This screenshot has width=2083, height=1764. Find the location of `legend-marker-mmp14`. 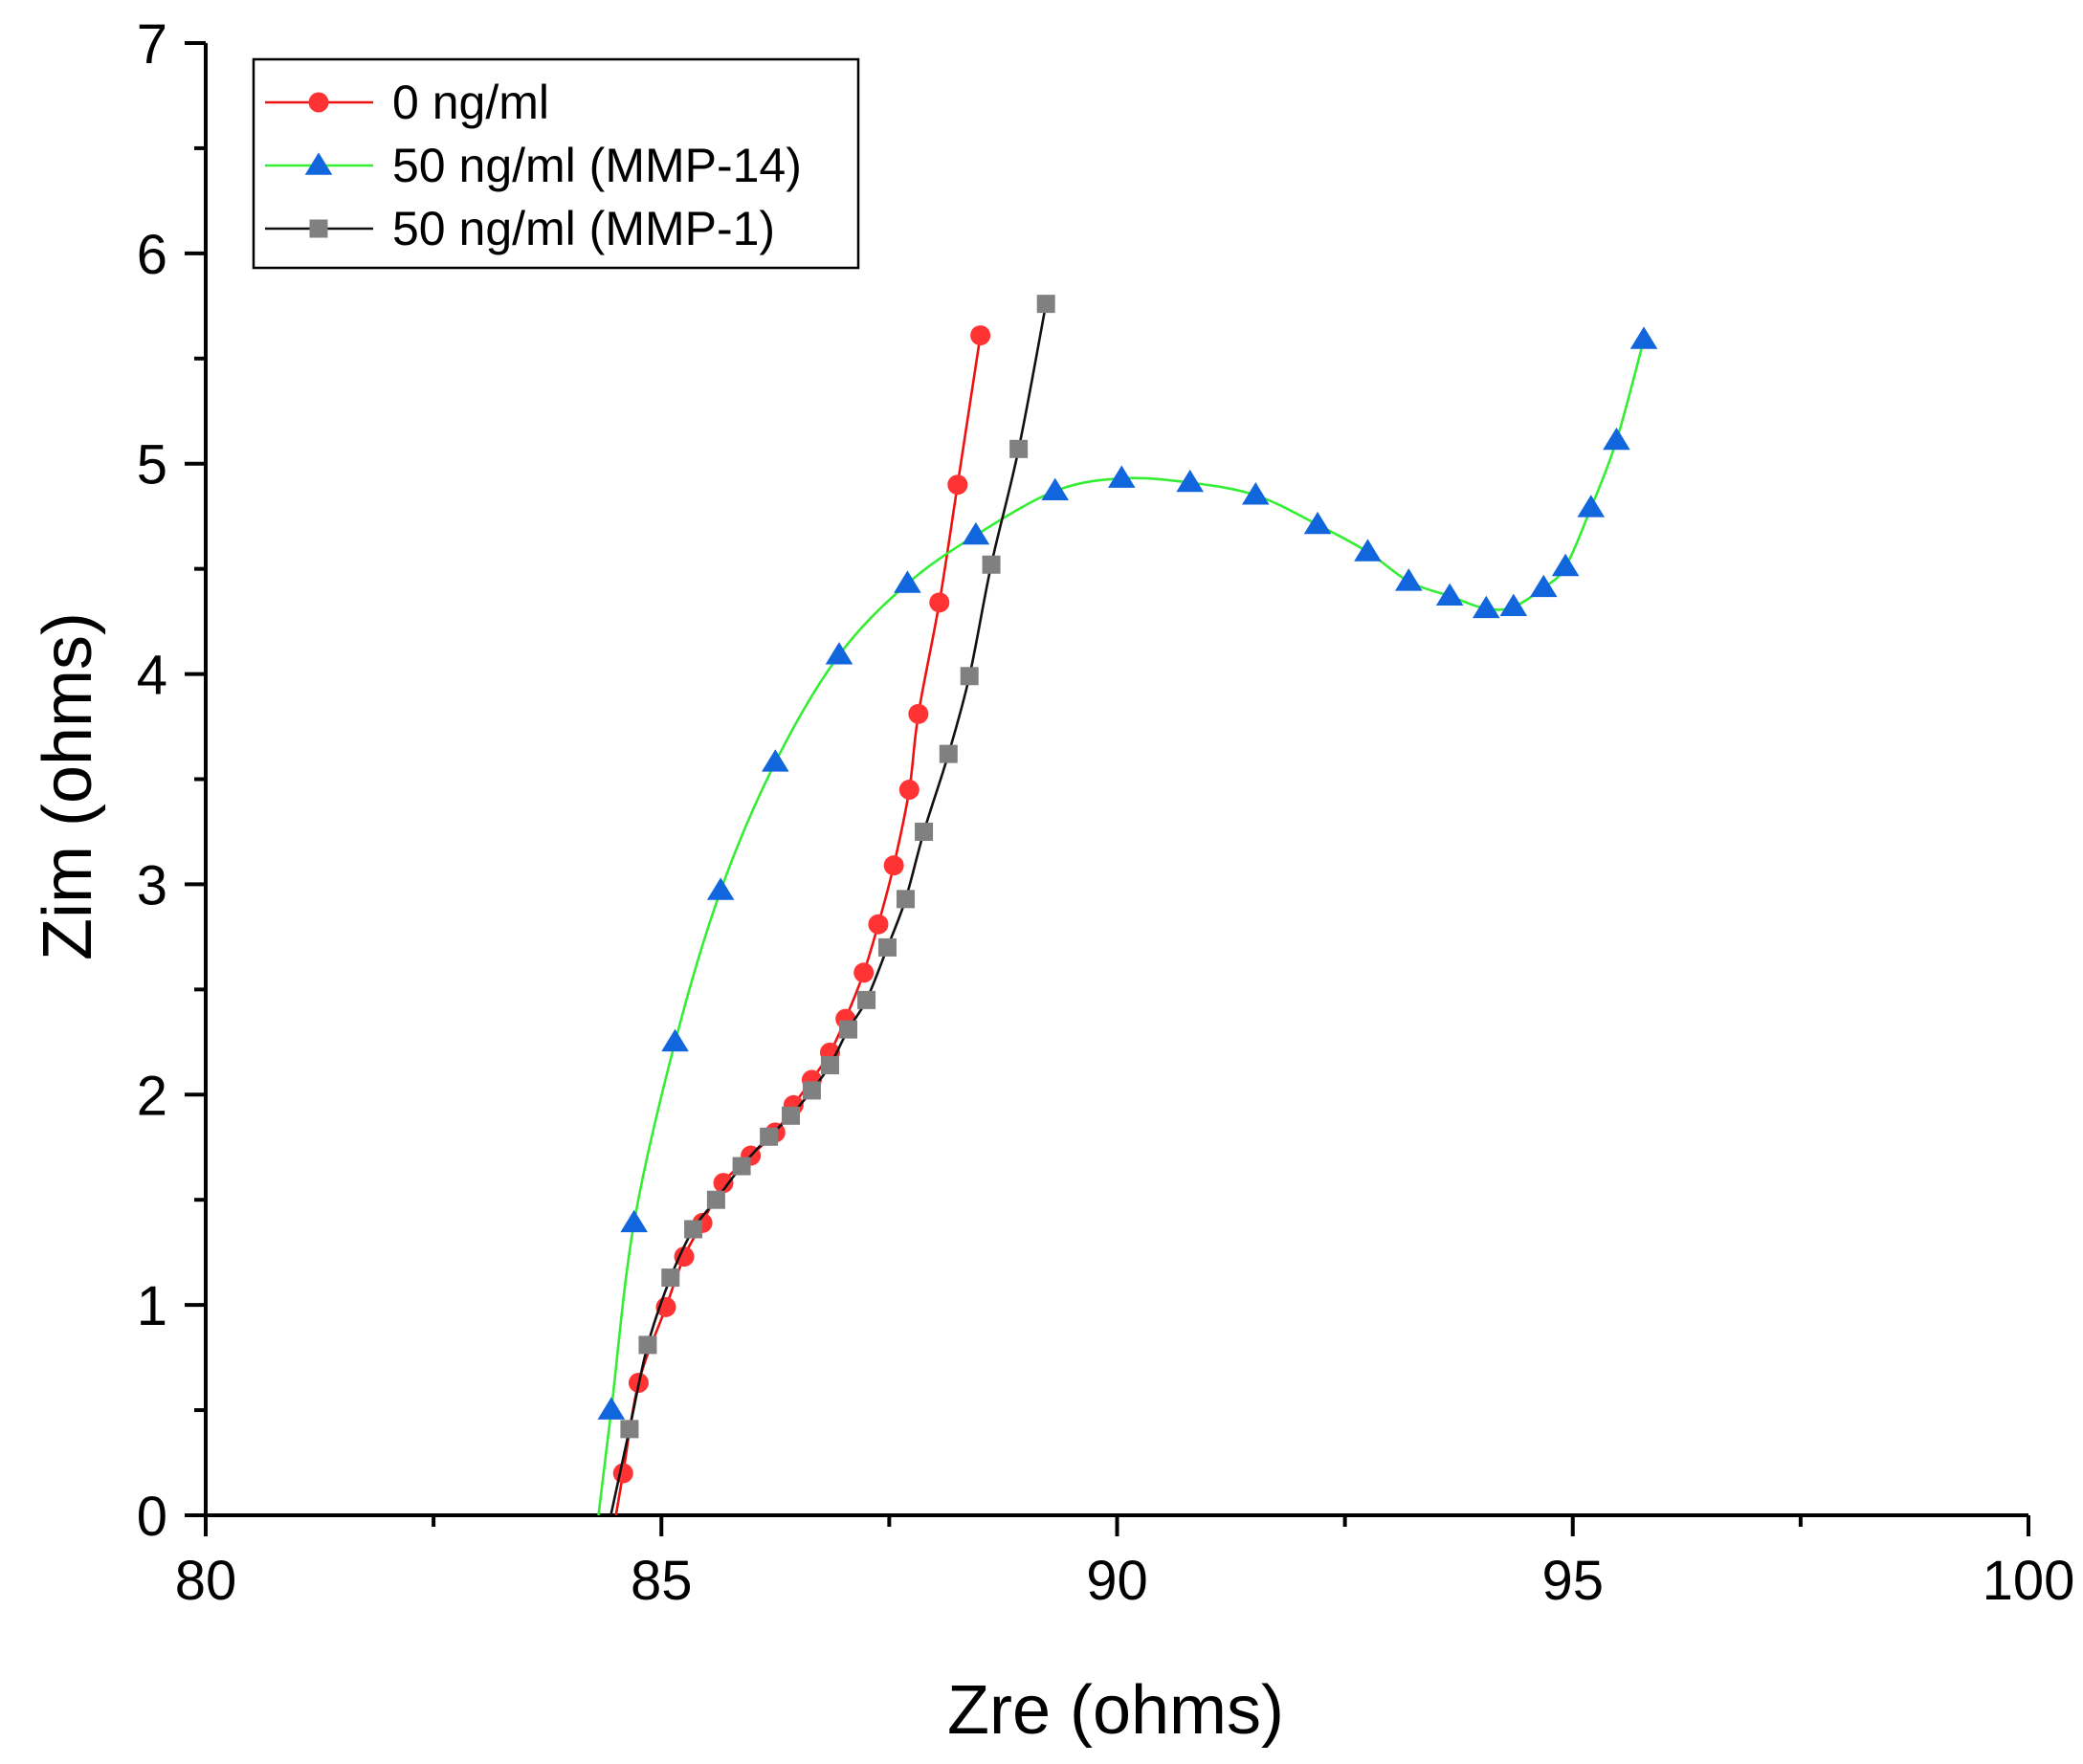

legend-marker-mmp14 is located at coordinates (318, 163).